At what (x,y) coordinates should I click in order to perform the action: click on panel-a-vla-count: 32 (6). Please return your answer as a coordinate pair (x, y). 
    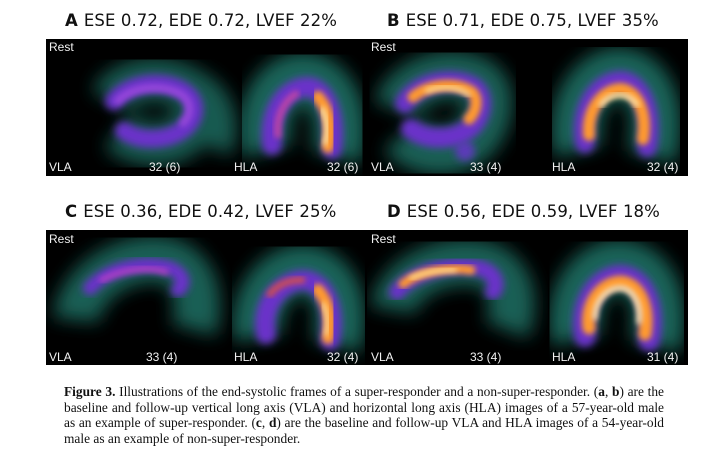
    Looking at the image, I should click on (165, 167).